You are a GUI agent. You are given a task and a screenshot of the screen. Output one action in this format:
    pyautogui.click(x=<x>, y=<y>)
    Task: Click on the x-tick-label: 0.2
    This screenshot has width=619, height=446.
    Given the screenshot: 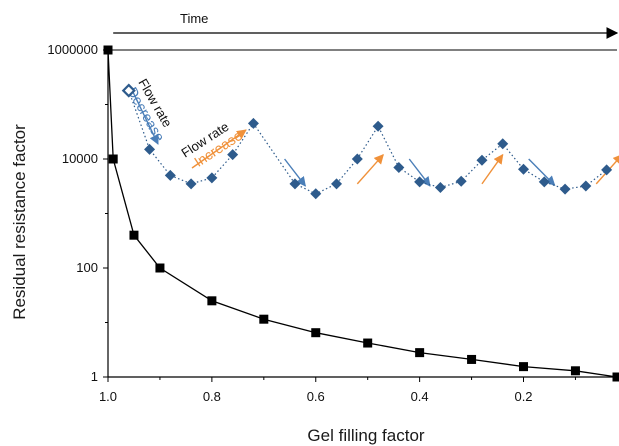 What is the action you would take?
    pyautogui.click(x=523, y=396)
    